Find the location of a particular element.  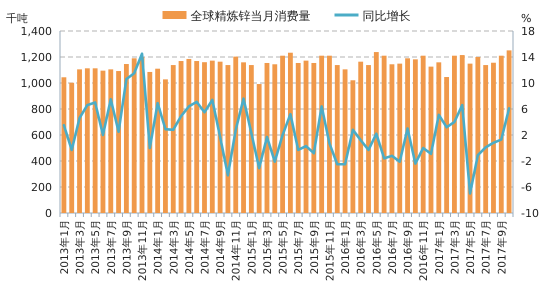

x-tick-label: 2014年1月 is located at coordinates (158, 246).